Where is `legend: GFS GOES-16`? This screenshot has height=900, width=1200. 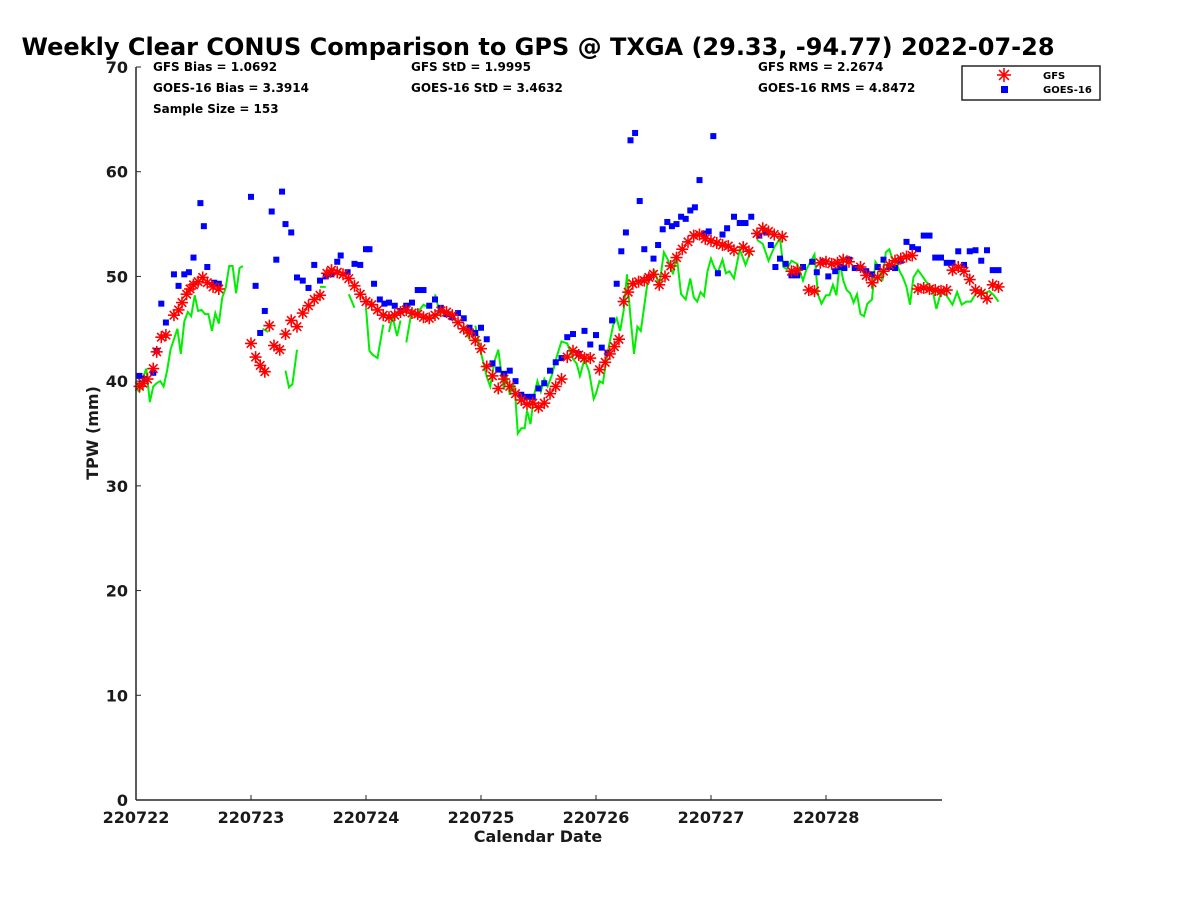
legend: GFS GOES-16 is located at coordinates (1031, 83).